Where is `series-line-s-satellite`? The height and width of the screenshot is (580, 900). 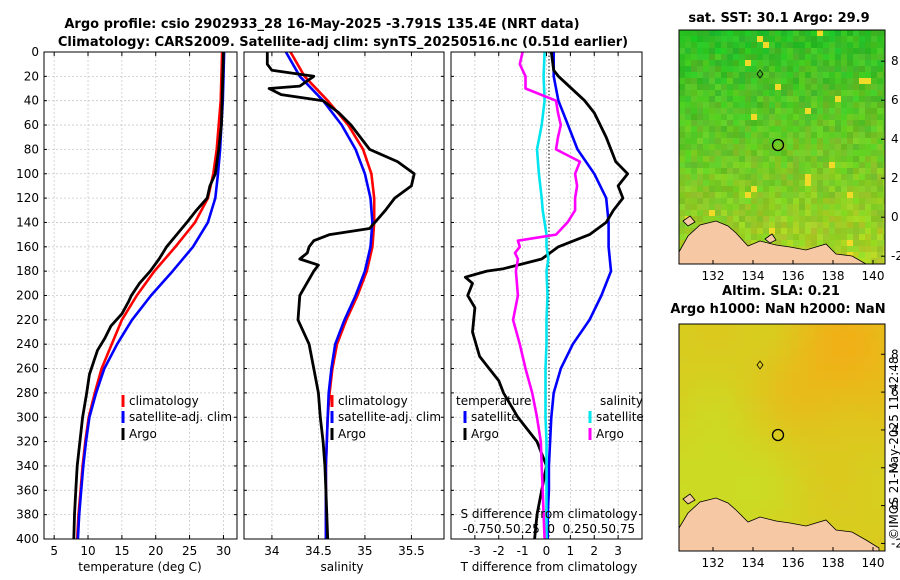
series-line-s-satellite is located at coordinates (542, 295).